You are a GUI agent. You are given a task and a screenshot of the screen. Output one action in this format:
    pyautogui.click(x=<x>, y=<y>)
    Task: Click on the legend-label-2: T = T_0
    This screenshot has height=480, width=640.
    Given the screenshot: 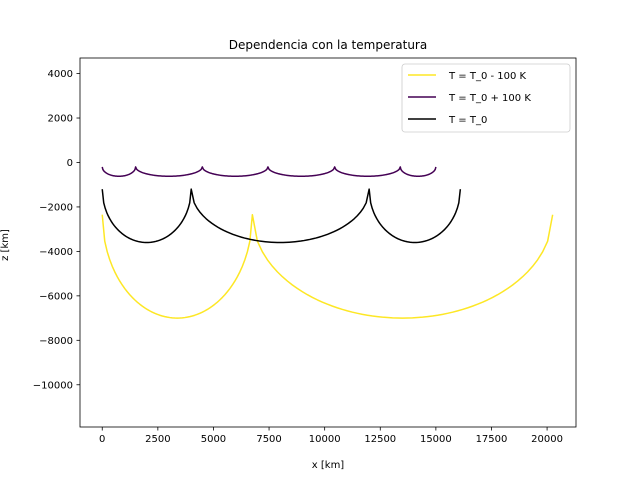 What is the action you would take?
    pyautogui.click(x=467, y=120)
    